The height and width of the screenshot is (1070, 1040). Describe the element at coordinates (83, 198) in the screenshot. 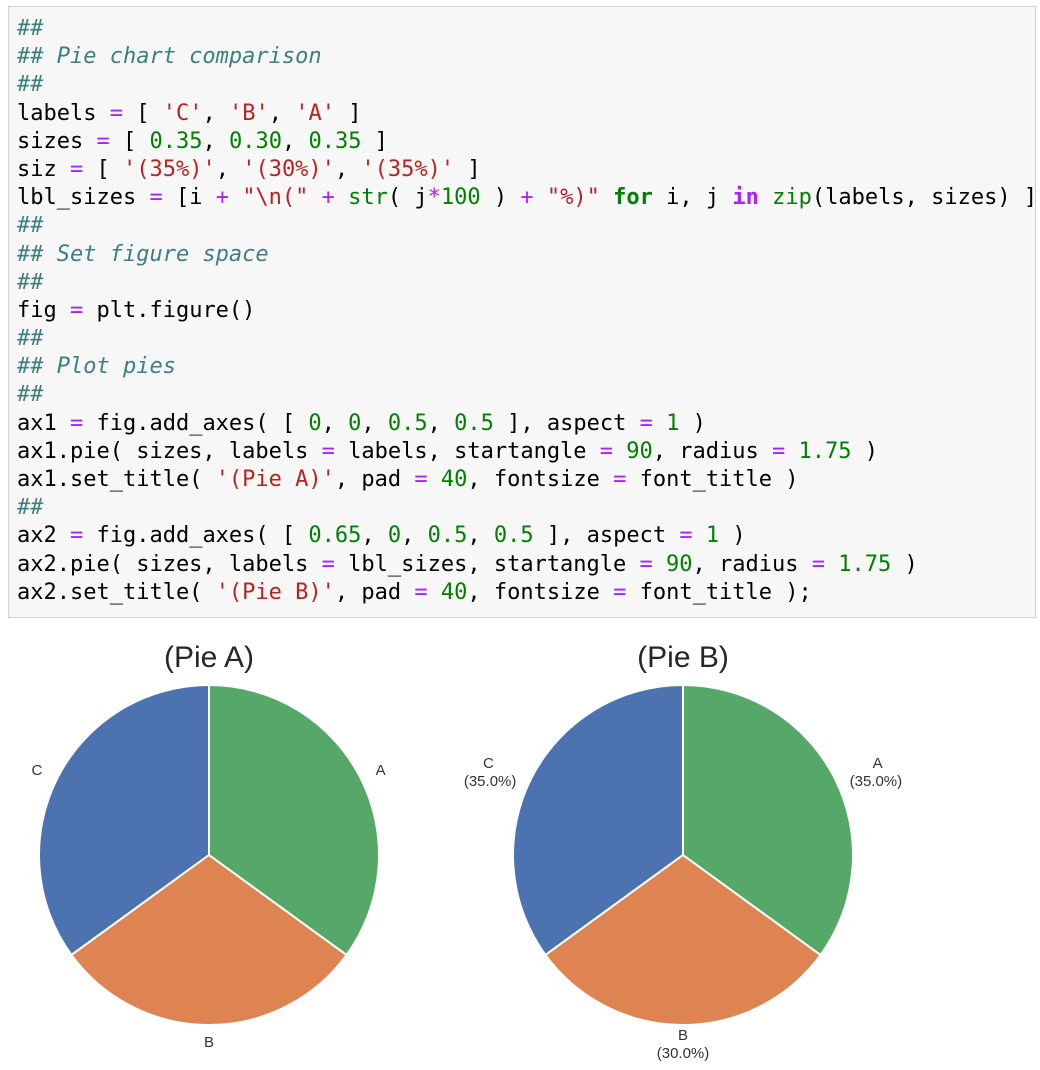

I see `code-token: lbl_sizes` at that location.